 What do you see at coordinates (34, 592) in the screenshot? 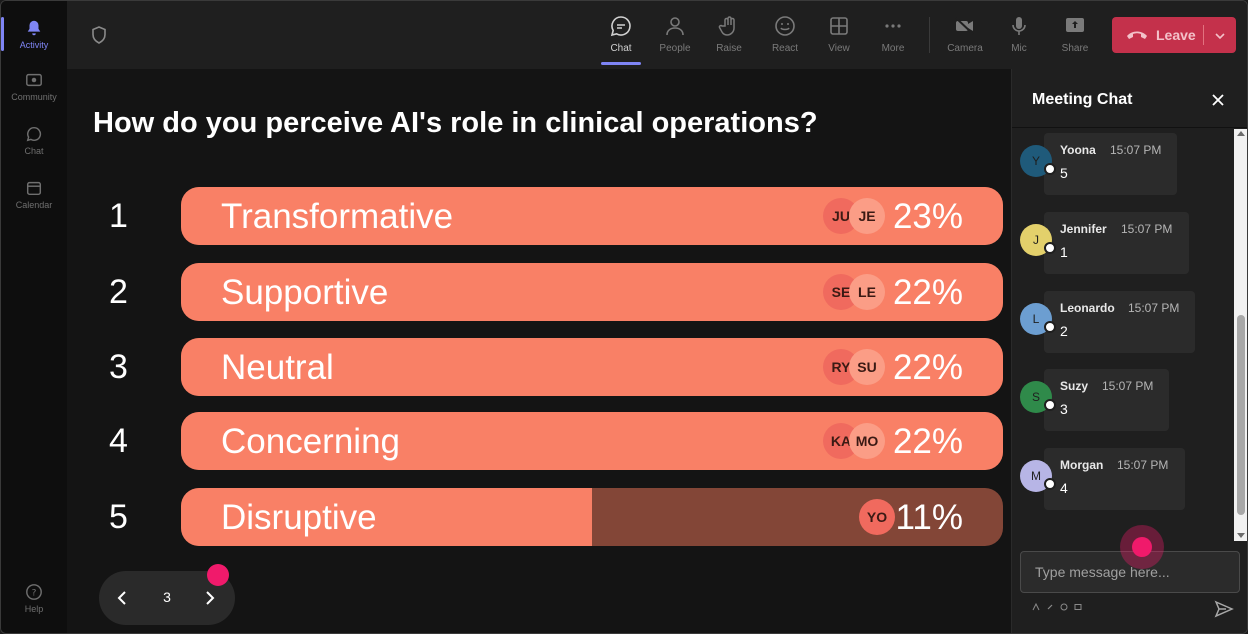
I see `help-icon: ?` at bounding box center [34, 592].